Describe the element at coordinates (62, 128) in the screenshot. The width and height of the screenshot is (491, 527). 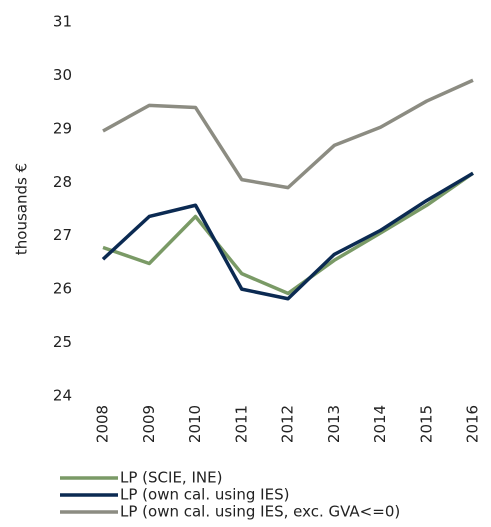
I see `y-tick-label: 29` at that location.